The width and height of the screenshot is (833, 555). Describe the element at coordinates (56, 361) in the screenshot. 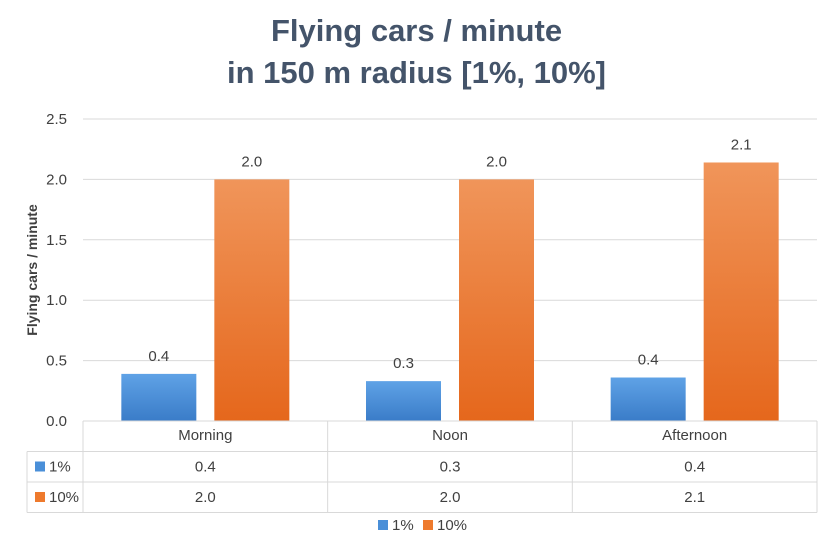

I see `y-tick-label-1: 0.5` at that location.